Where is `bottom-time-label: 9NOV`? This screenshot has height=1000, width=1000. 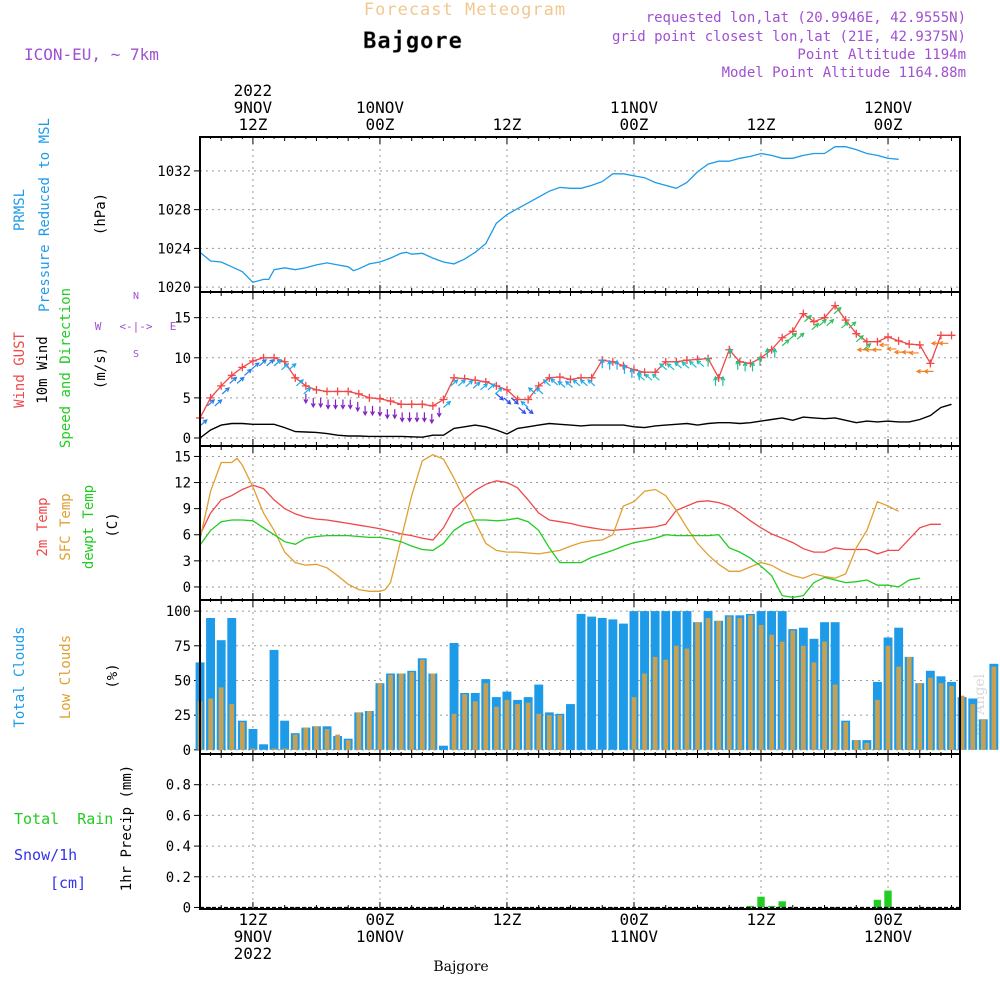
bottom-time-label: 9NOV is located at coordinates (253, 936).